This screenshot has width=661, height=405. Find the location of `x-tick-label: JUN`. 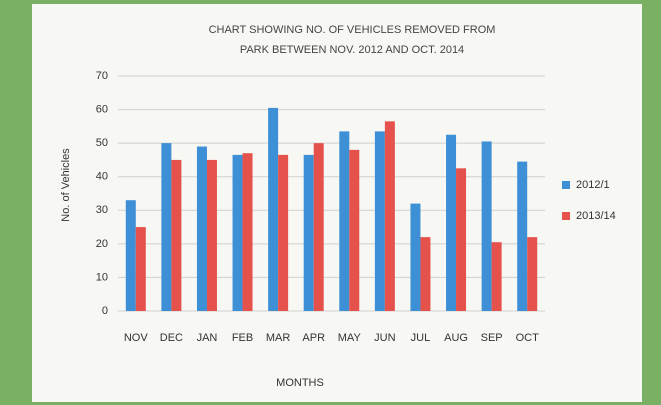

x-tick-label: JUN is located at coordinates (384, 338).